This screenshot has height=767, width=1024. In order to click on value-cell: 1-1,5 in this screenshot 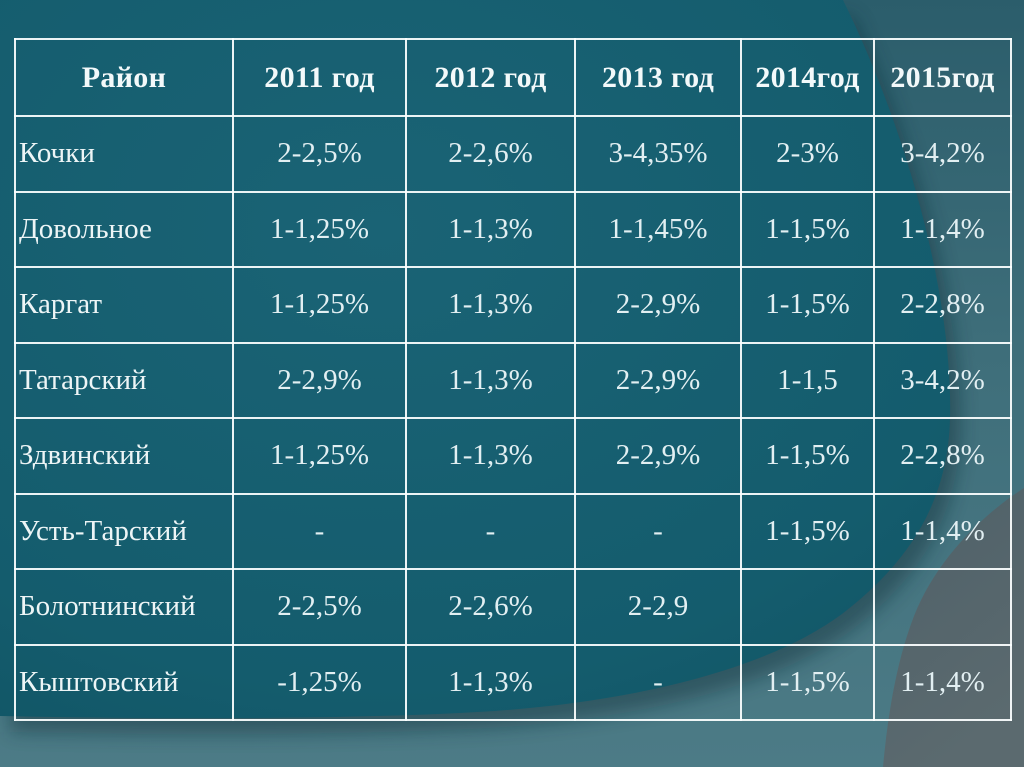, I will do `click(807, 380)`.